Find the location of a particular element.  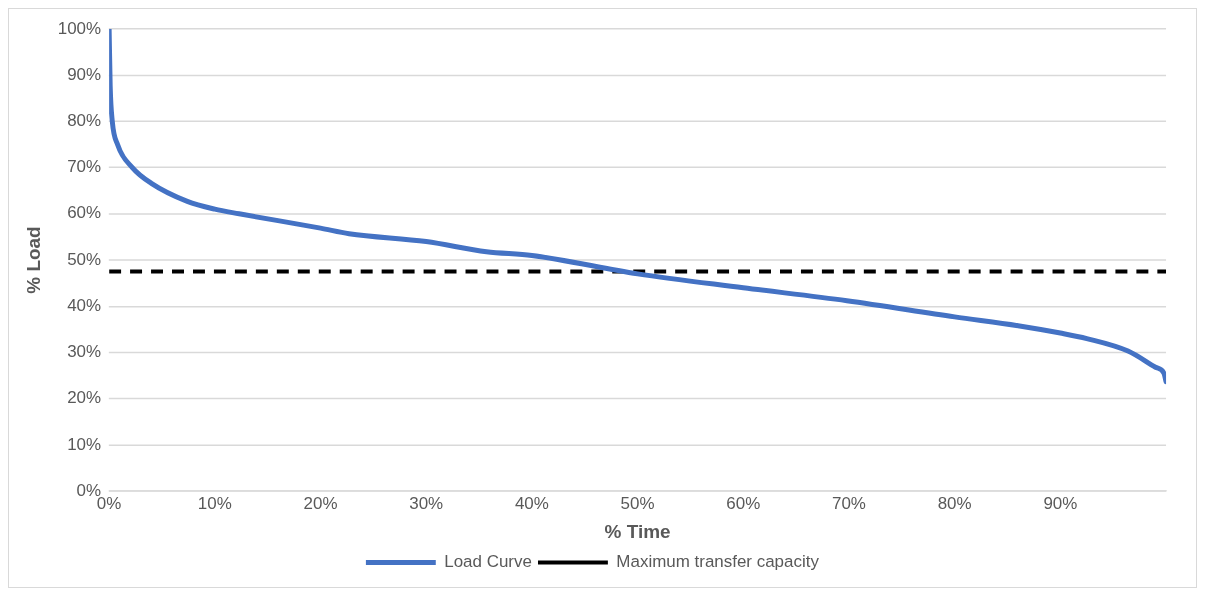

x-tick-label: 20% is located at coordinates (320, 503).